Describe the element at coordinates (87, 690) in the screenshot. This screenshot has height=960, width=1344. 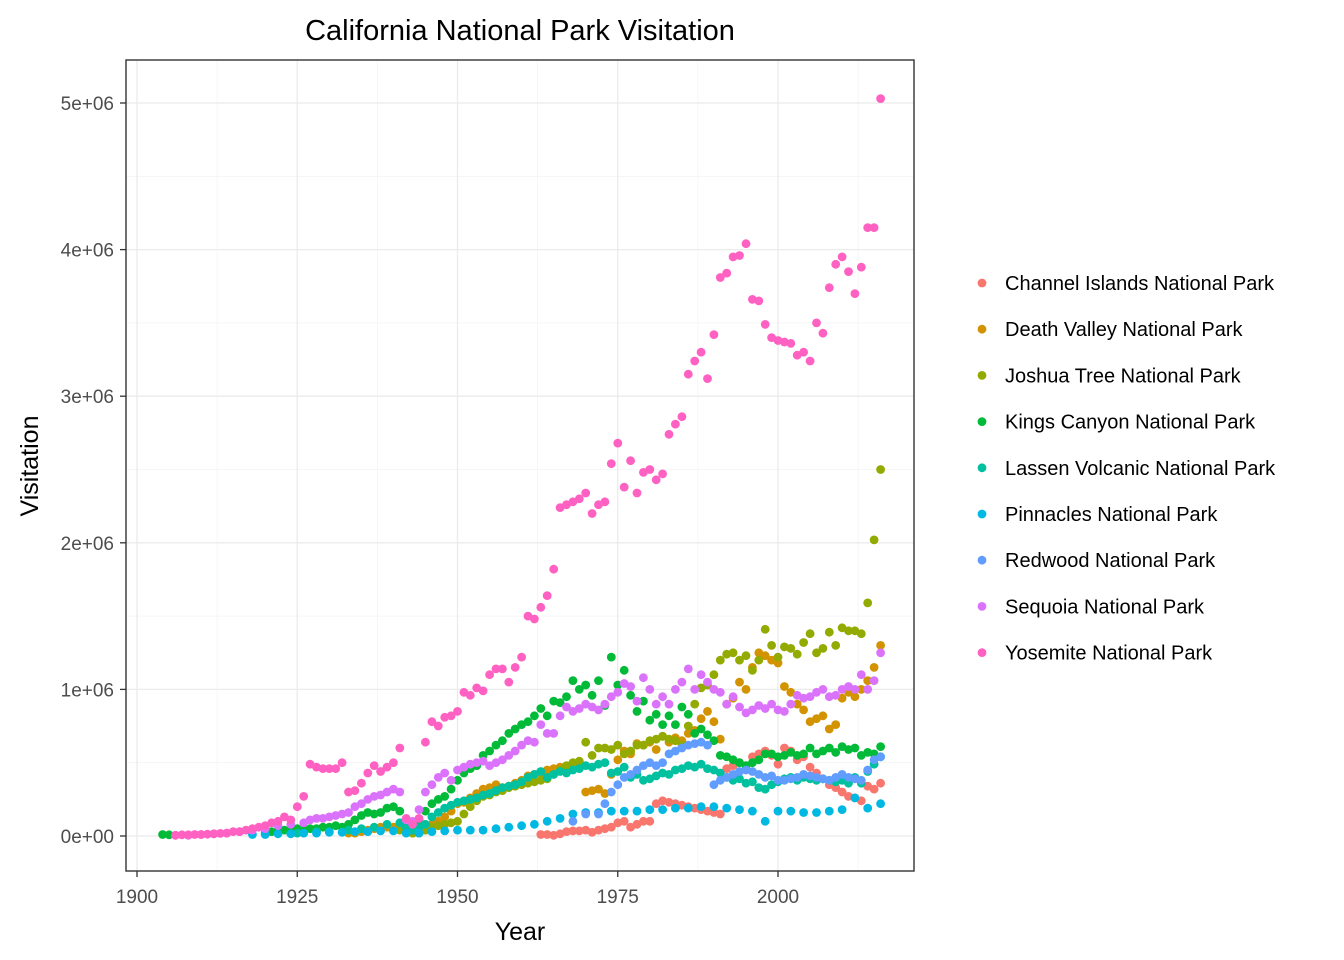
I see `y-tick-label: 1e+06` at that location.